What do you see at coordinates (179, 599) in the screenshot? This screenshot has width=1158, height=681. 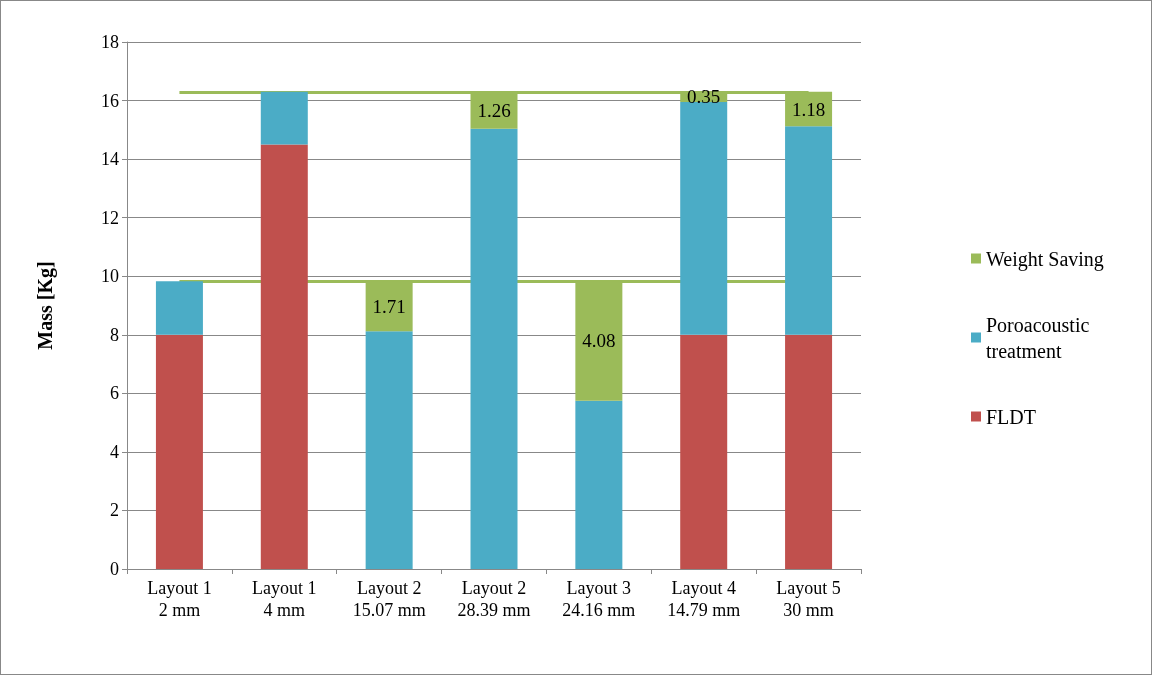 I see `x-tick-label: Layout 1 2 mm` at bounding box center [179, 599].